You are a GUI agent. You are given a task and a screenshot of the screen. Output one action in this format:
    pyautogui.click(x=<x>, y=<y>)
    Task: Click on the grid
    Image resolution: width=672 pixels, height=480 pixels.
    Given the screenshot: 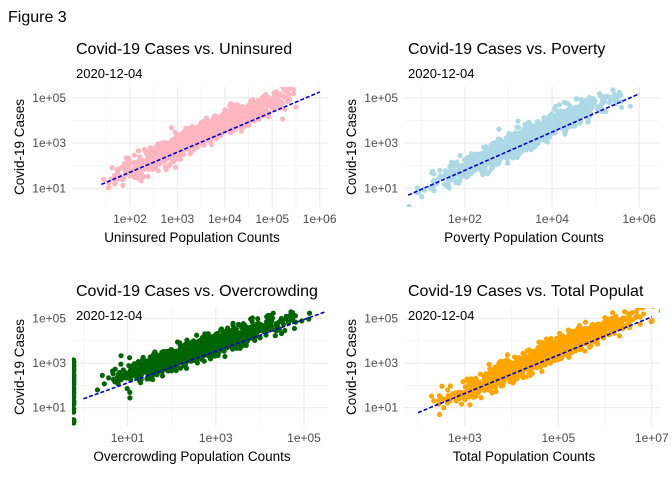 What is the action you would take?
    pyautogui.click(x=200, y=367)
    